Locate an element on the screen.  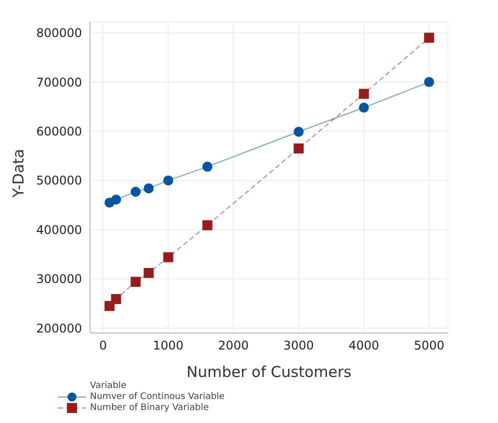
y-tick-label: 400000 is located at coordinates (59, 229).